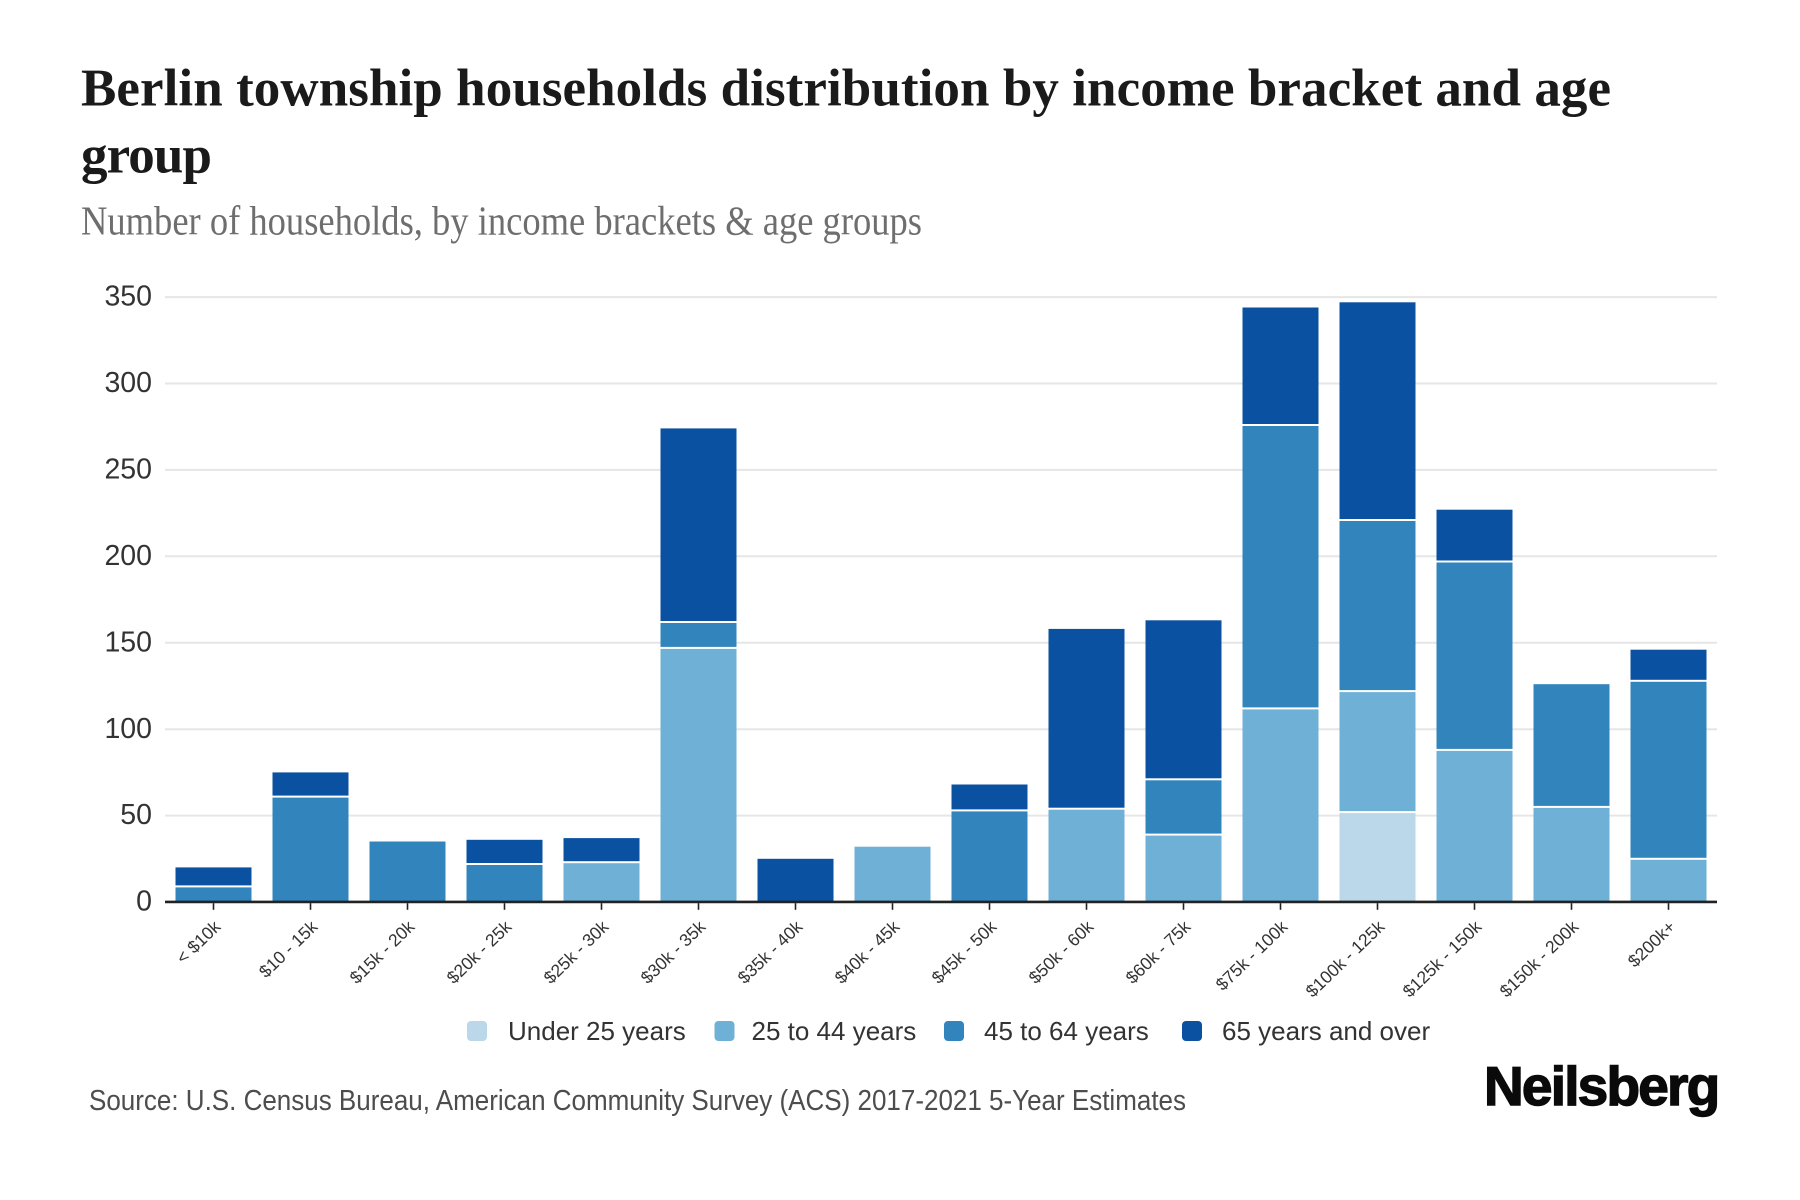 This screenshot has height=1200, width=1800. What do you see at coordinates (834, 1031) in the screenshot?
I see `svg-text: 25 to 44 years` at bounding box center [834, 1031].